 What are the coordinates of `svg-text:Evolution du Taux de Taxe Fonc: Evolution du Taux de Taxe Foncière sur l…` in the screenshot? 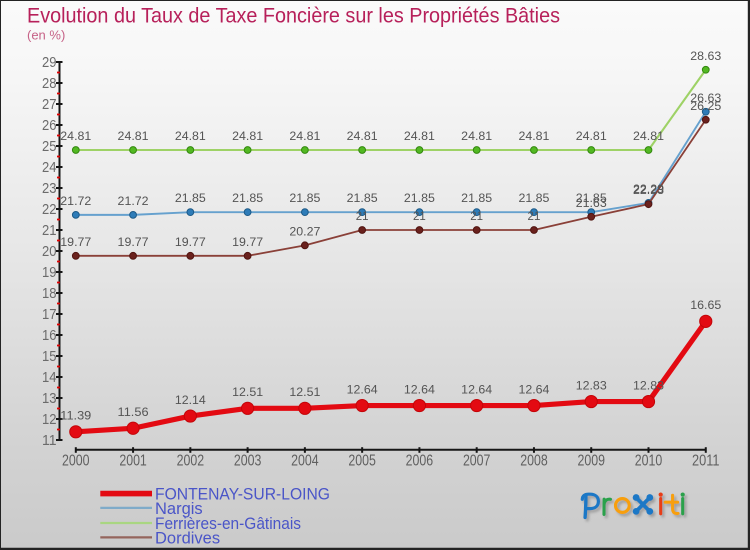 It's located at (293, 16).